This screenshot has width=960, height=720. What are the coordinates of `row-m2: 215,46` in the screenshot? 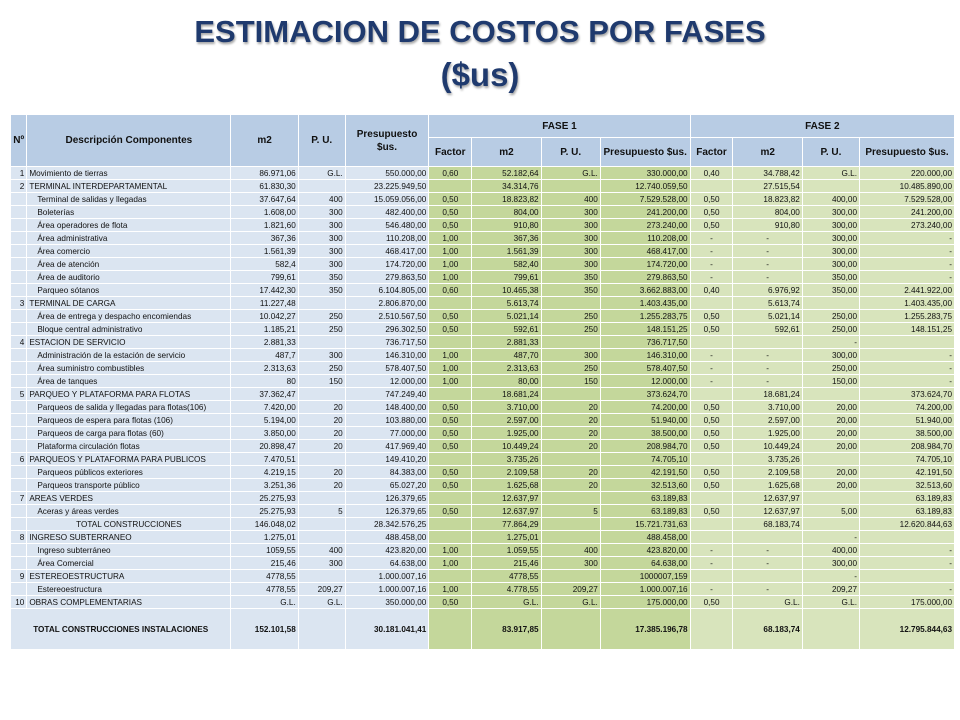 It's located at (264, 563).